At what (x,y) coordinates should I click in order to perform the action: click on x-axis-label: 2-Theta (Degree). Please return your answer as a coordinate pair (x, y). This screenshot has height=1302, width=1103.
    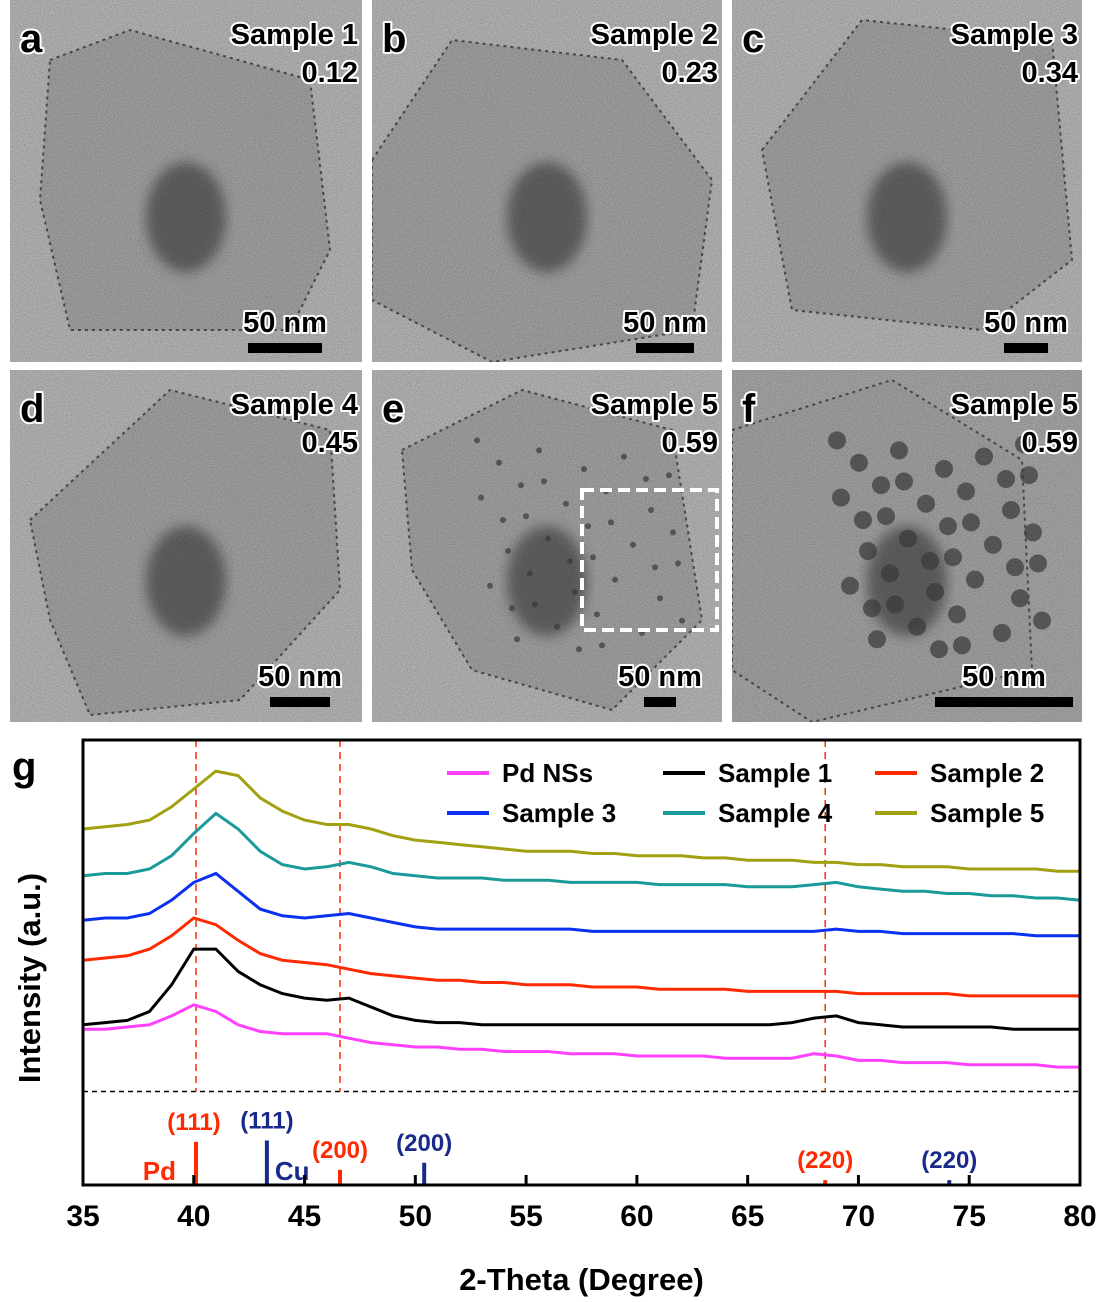
    Looking at the image, I should click on (581, 1279).